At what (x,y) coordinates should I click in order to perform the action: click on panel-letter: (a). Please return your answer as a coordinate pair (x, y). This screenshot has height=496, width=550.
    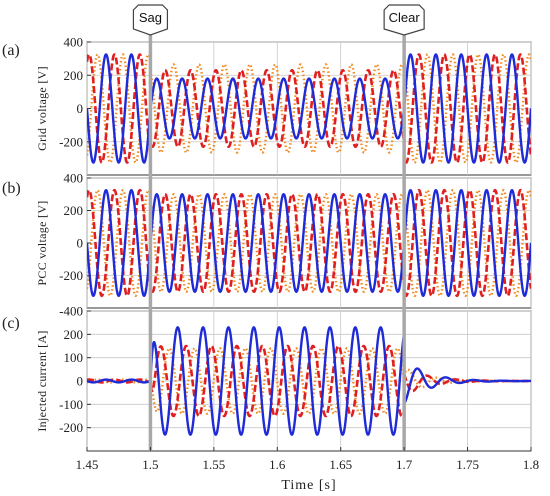
    Looking at the image, I should click on (11, 50).